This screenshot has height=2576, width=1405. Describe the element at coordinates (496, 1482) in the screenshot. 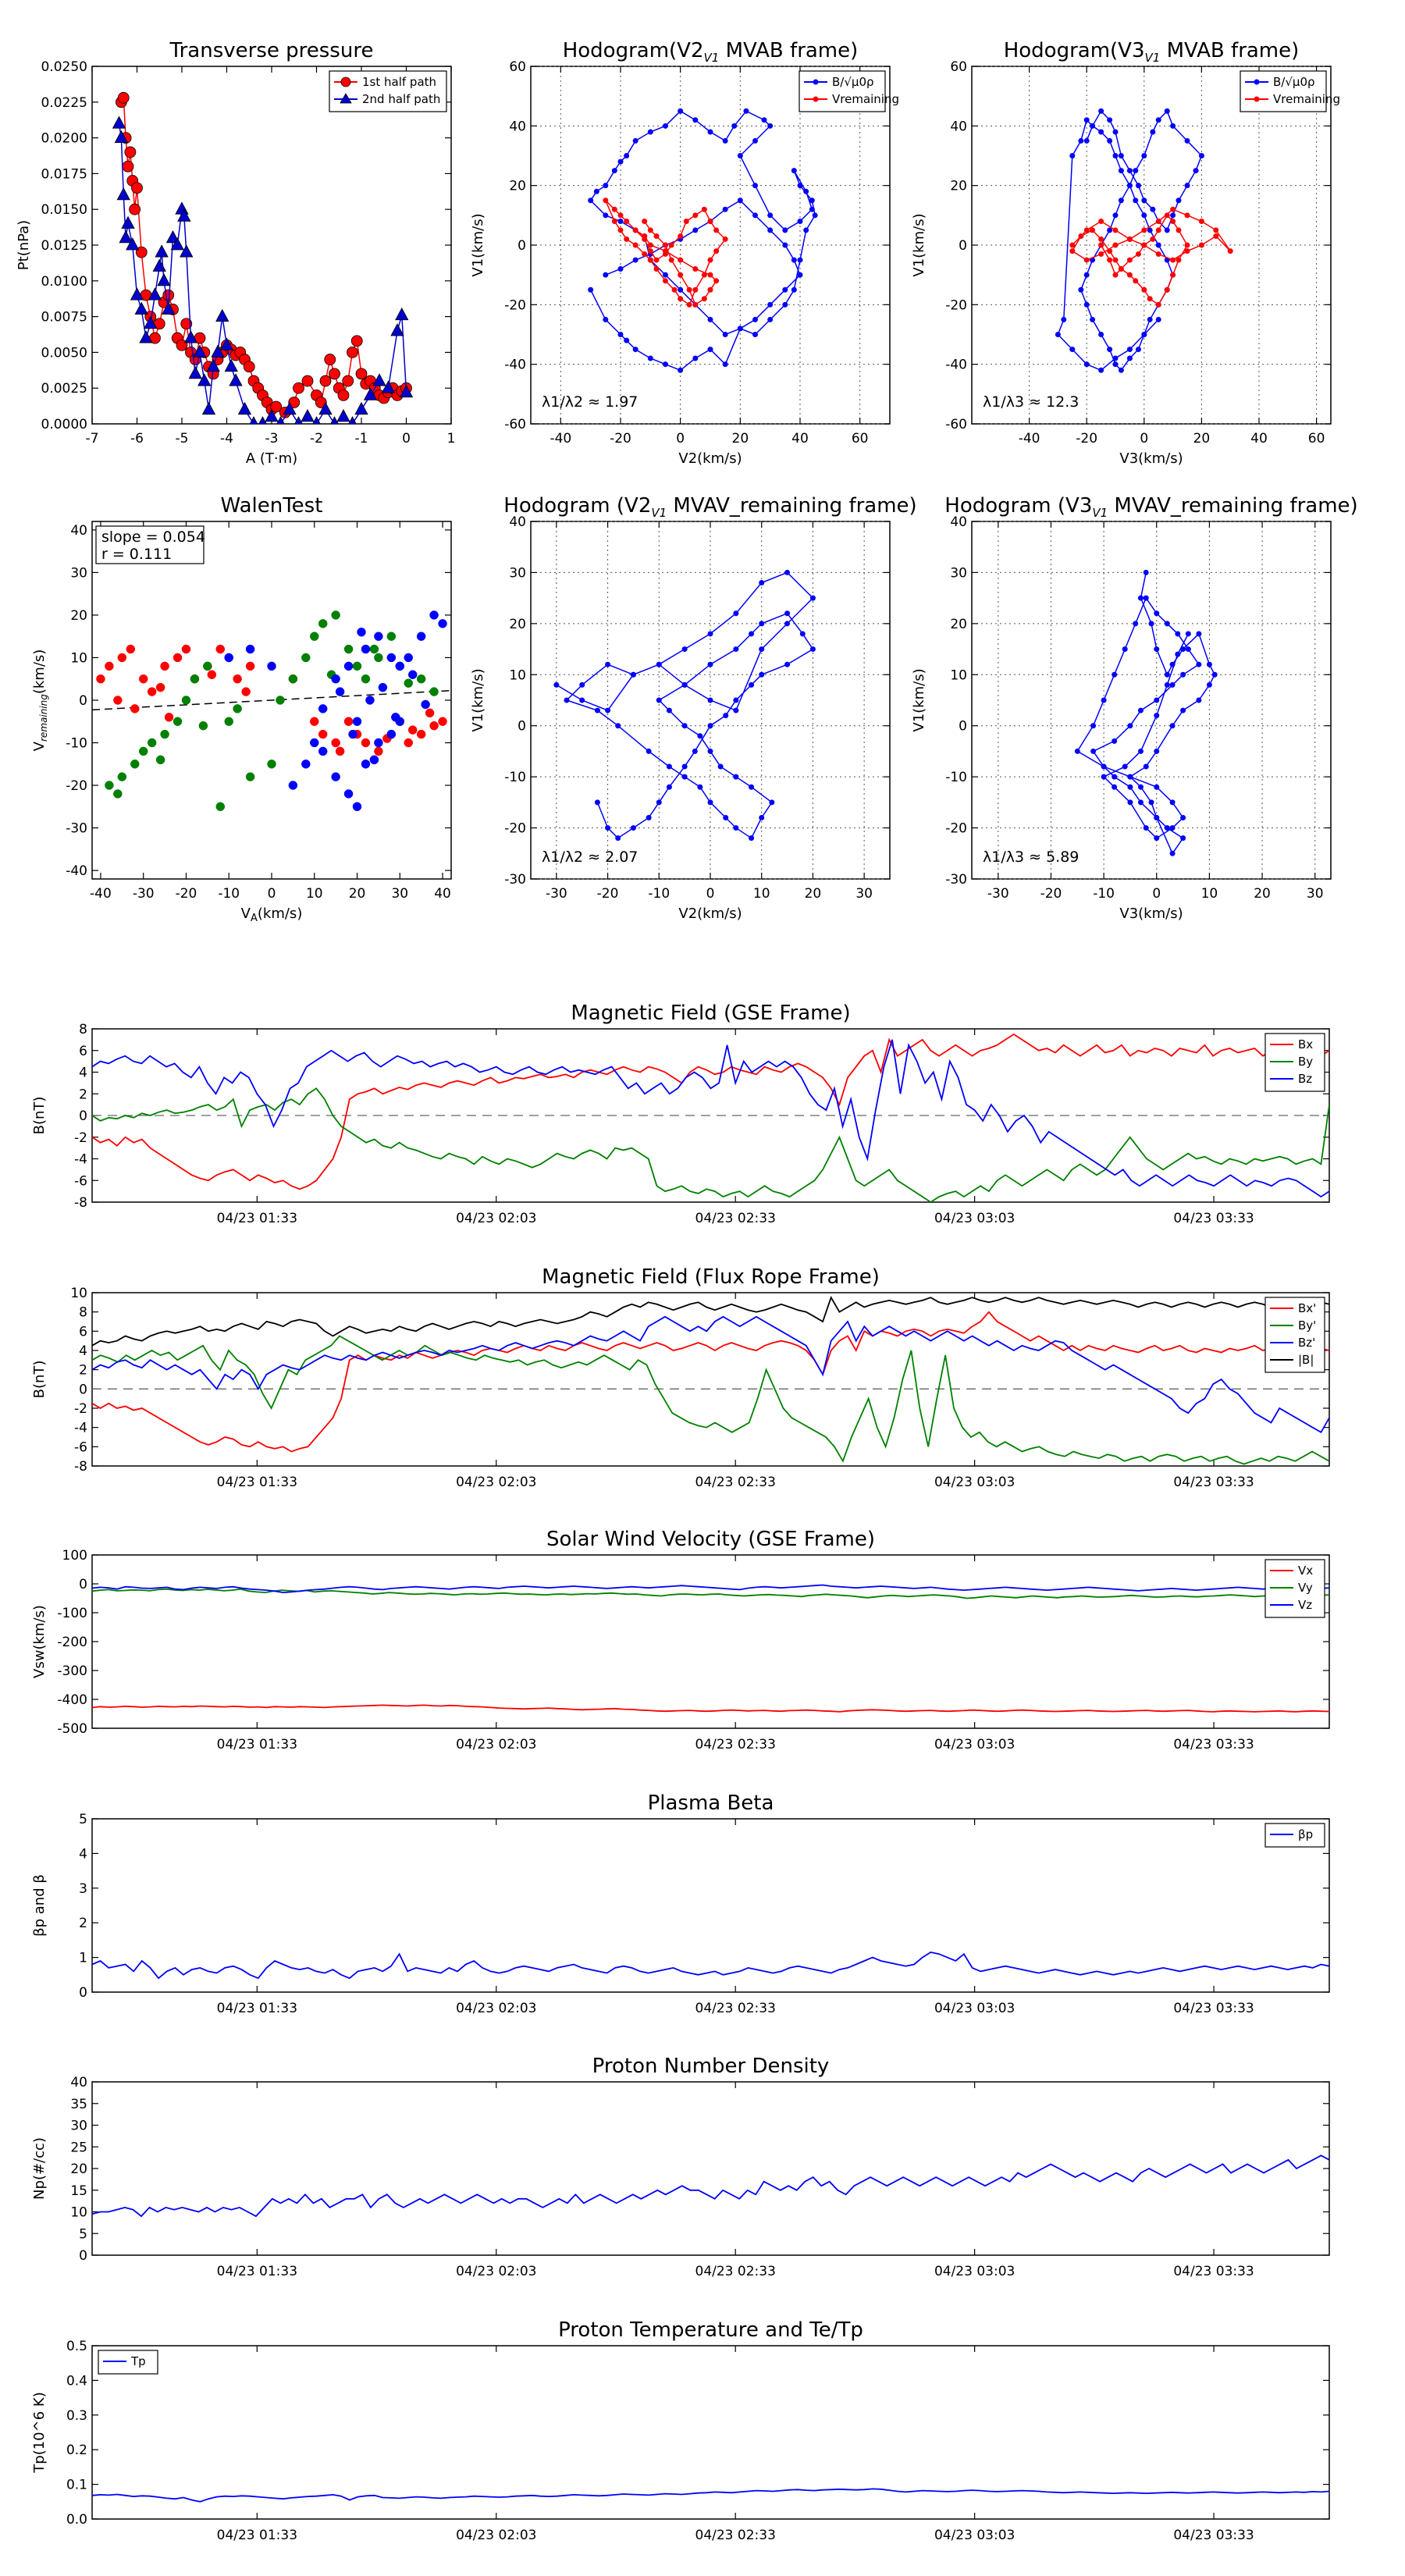

I see `x-tick-label: 04/23 02:03` at that location.